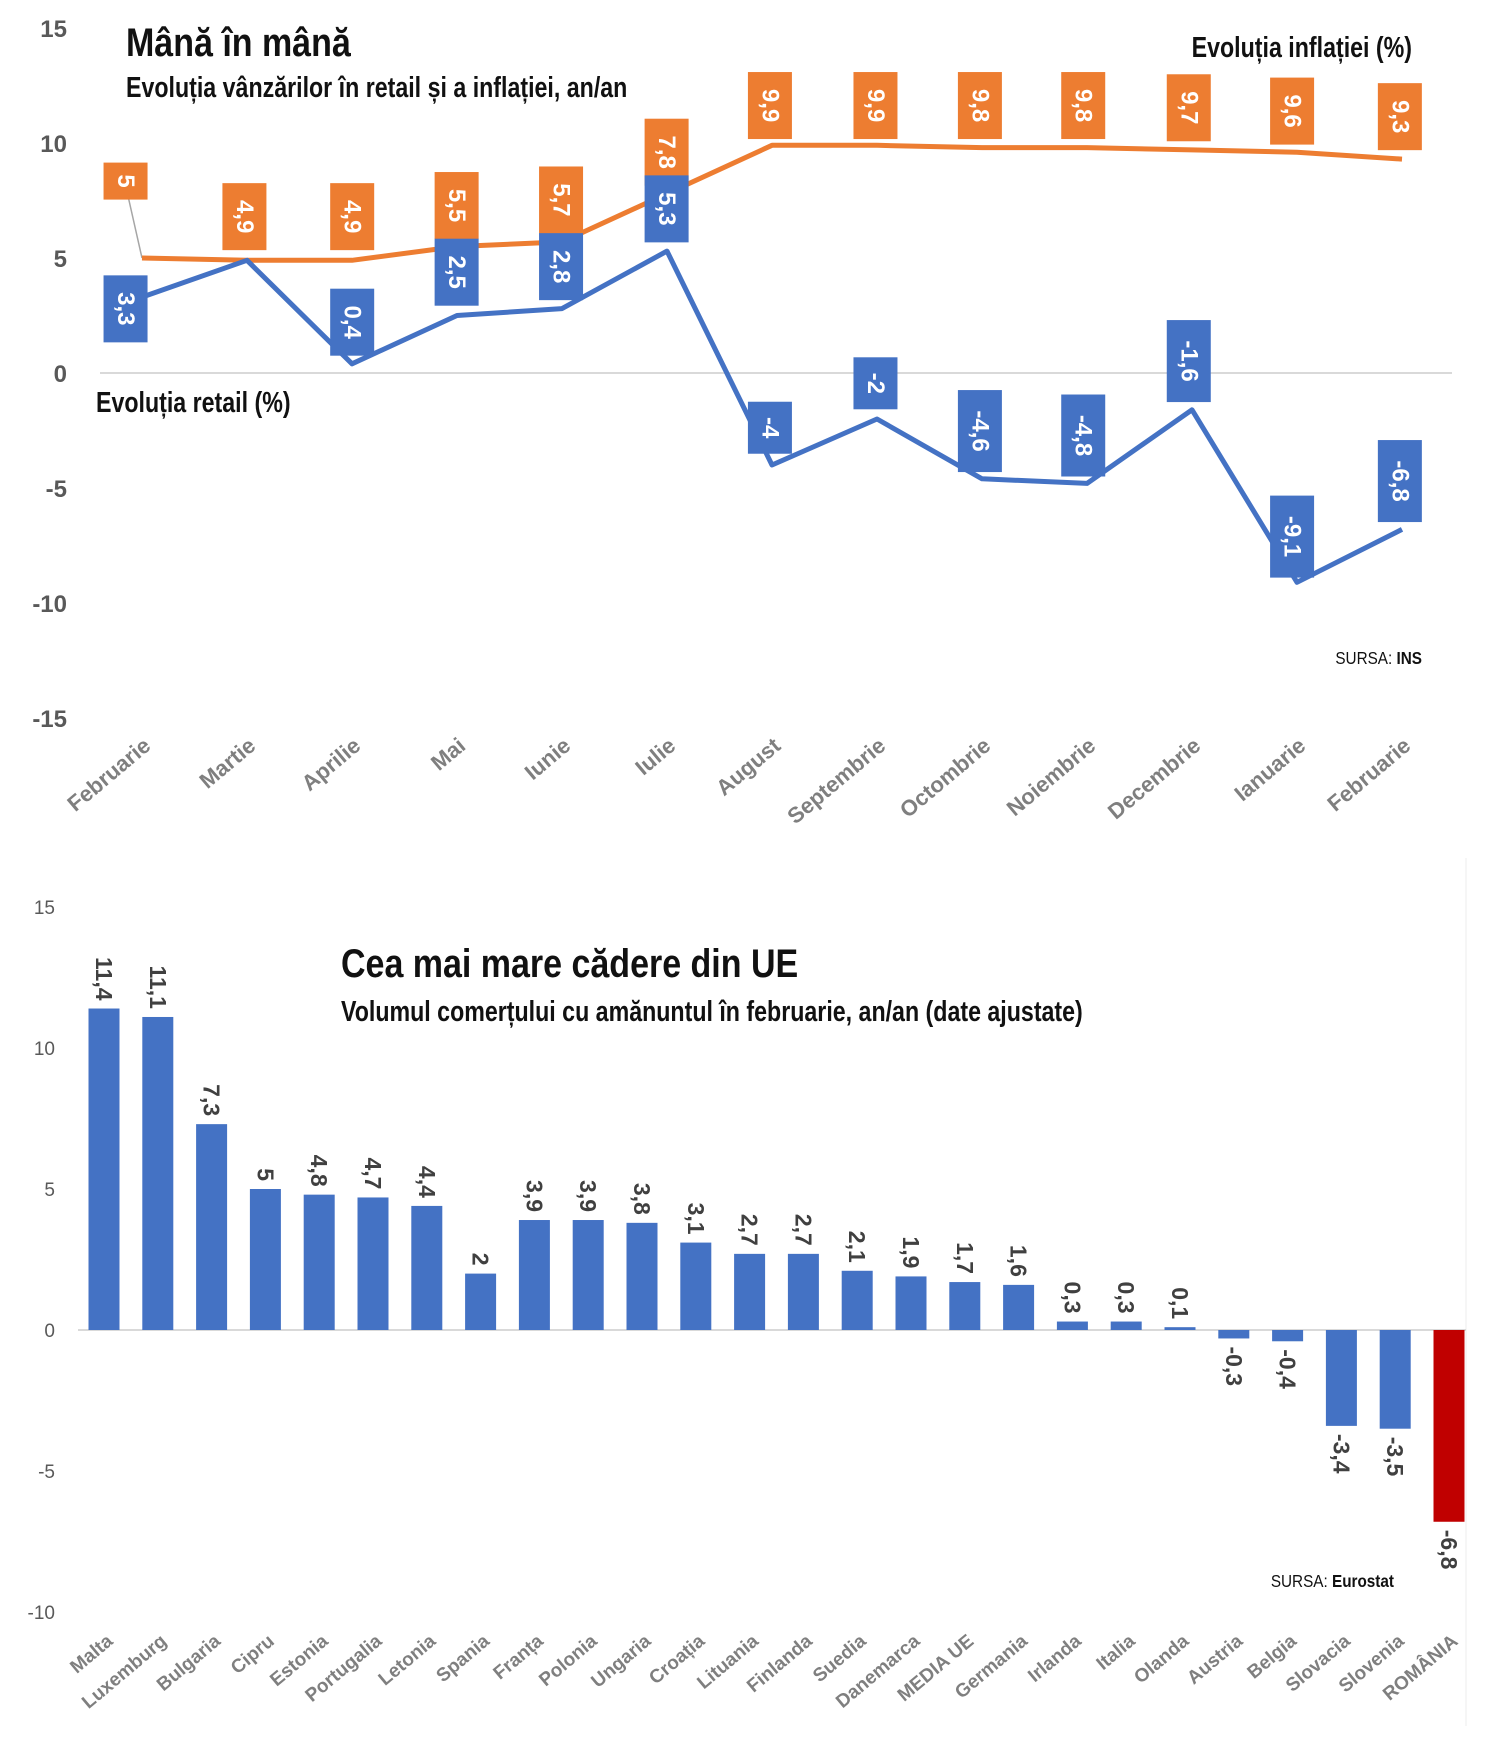 The width and height of the screenshot is (1500, 1746). I want to click on retail-data-label: 3,3, so click(125, 308).